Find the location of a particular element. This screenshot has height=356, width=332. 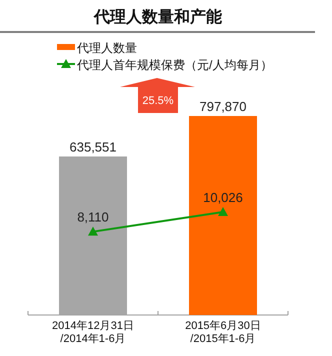

x-tick-label: 2014年12月31日 /2014年1-6月 is located at coordinates (93, 332).